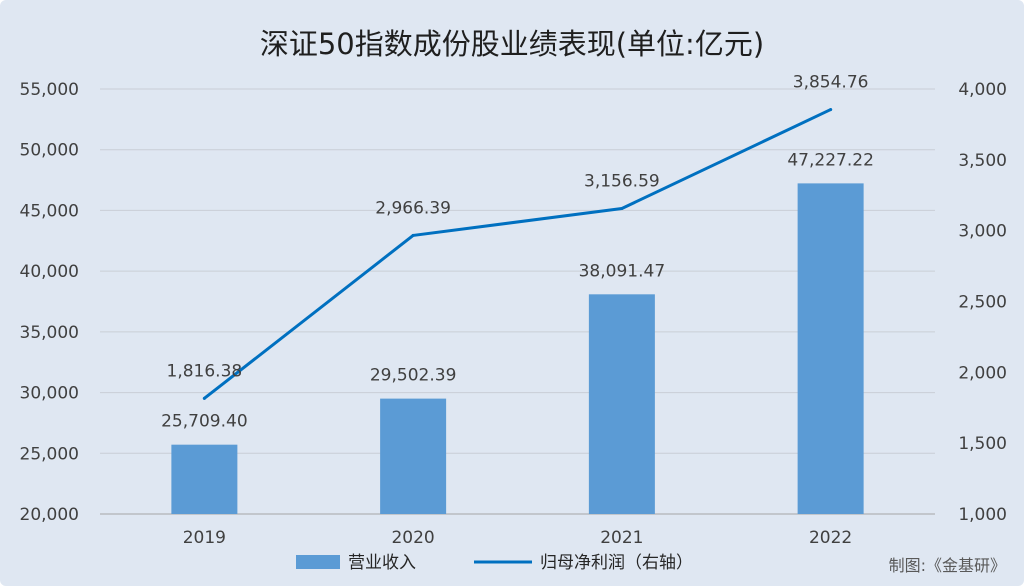  What do you see at coordinates (413, 376) in the screenshot?
I see `revenue-data-label: 29,502.39` at bounding box center [413, 376].